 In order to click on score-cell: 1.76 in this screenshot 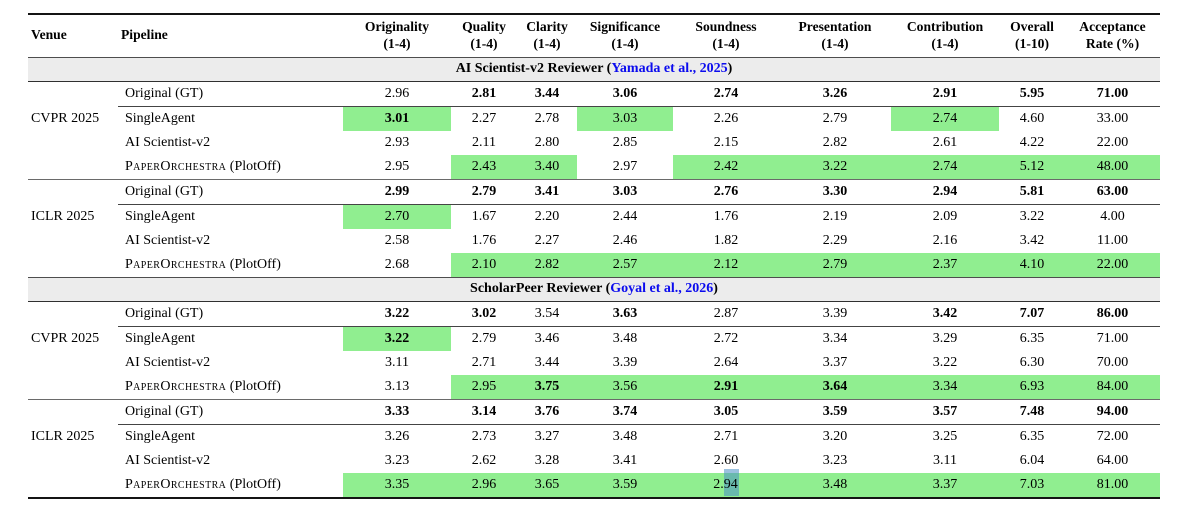, I will do `click(726, 217)`.